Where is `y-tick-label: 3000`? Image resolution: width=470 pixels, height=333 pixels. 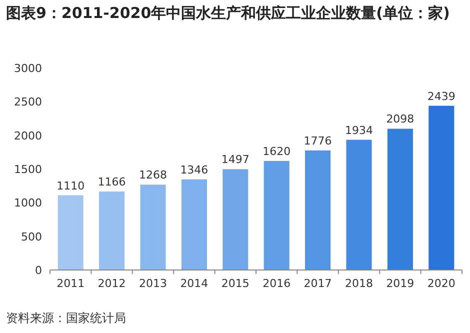 y-tick-label: 3000 is located at coordinates (28, 68).